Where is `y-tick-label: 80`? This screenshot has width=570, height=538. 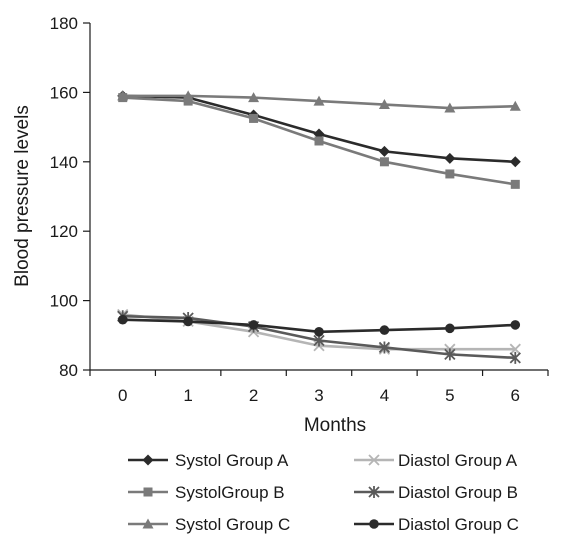
y-tick-label: 80 is located at coordinates (68, 370).